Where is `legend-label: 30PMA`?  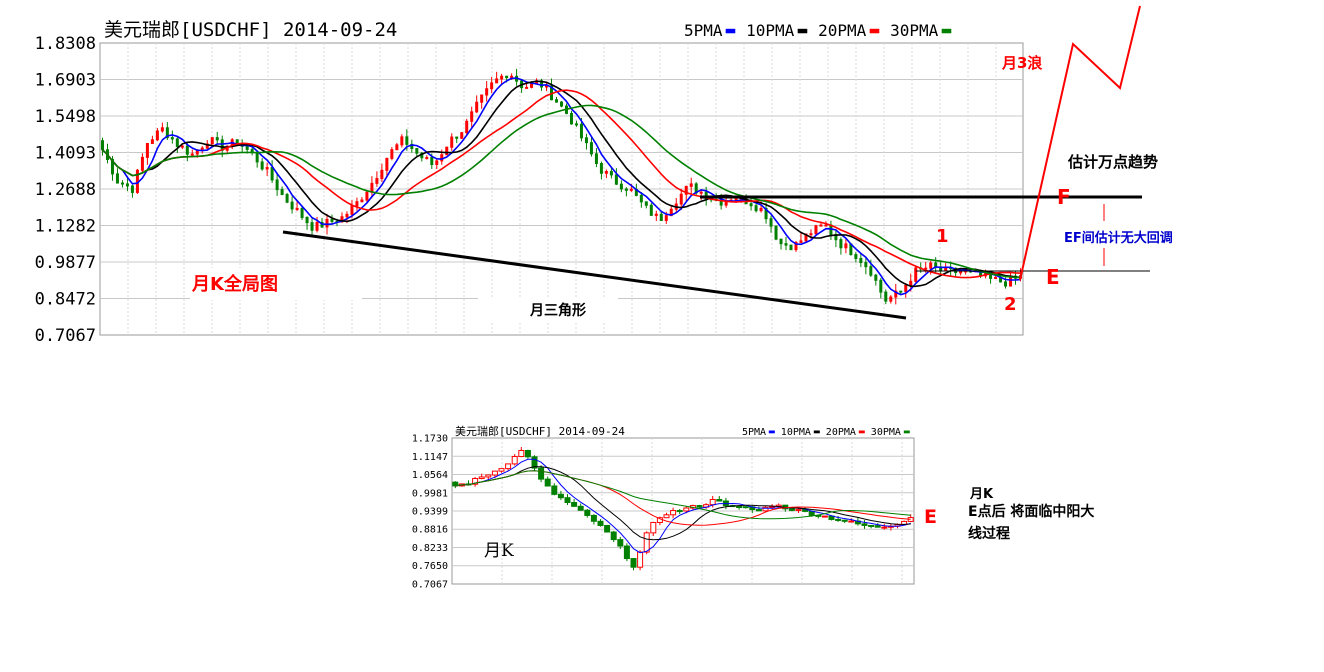 legend-label: 30PMA is located at coordinates (914, 30).